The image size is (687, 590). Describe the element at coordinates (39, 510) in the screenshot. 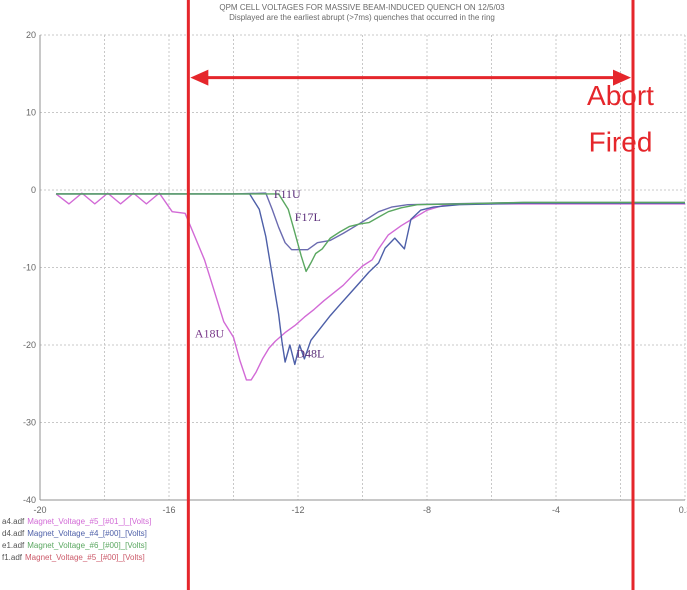

I see `x-tick-label: -20` at that location.